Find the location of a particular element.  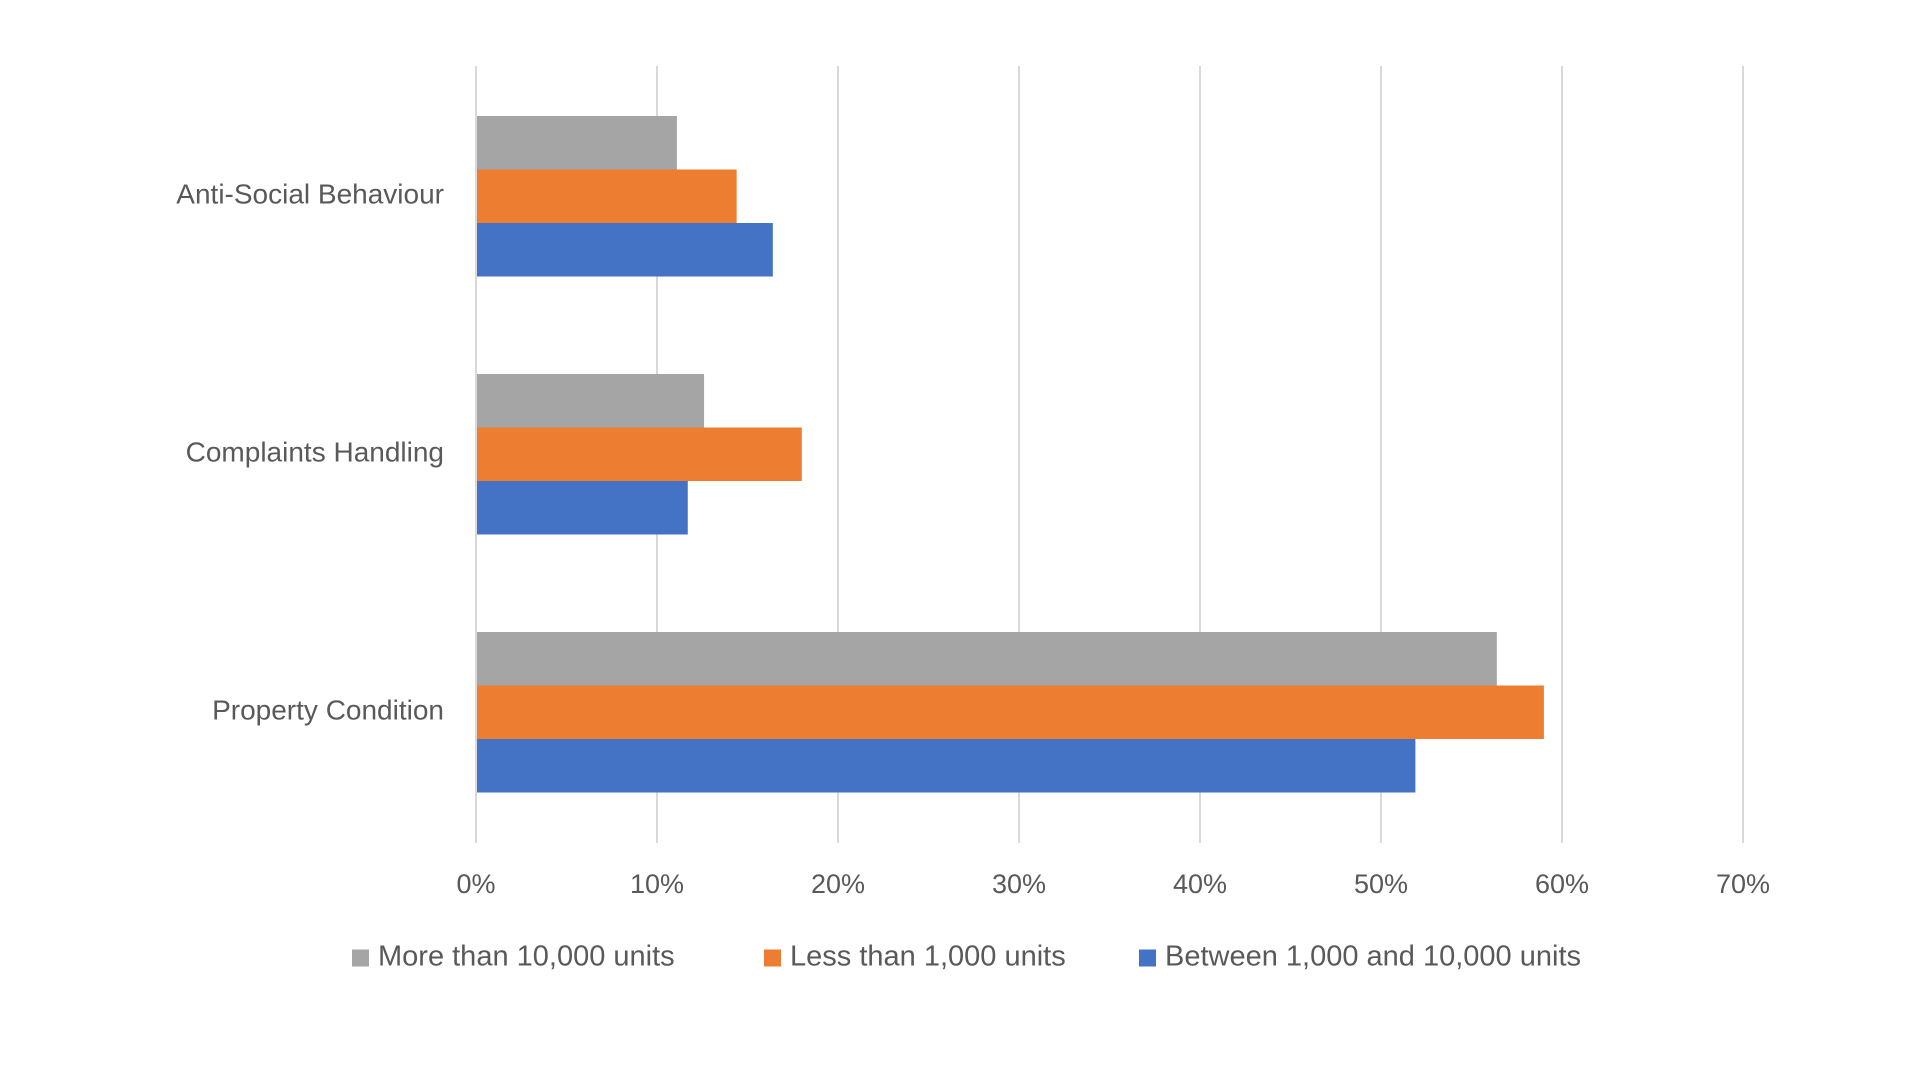

legend-item: Less than 1,000 units is located at coordinates (915, 957).